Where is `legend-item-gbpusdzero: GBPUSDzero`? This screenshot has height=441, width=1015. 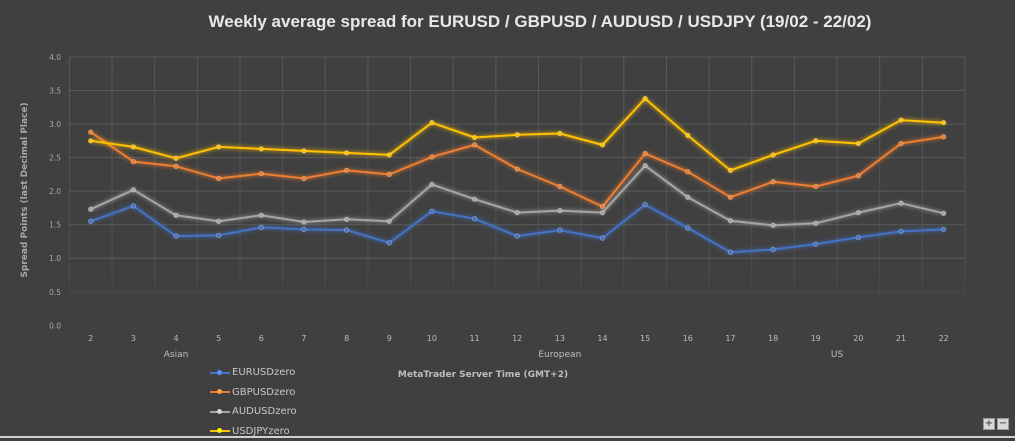
legend-item-gbpusdzero: GBPUSDzero is located at coordinates (253, 393).